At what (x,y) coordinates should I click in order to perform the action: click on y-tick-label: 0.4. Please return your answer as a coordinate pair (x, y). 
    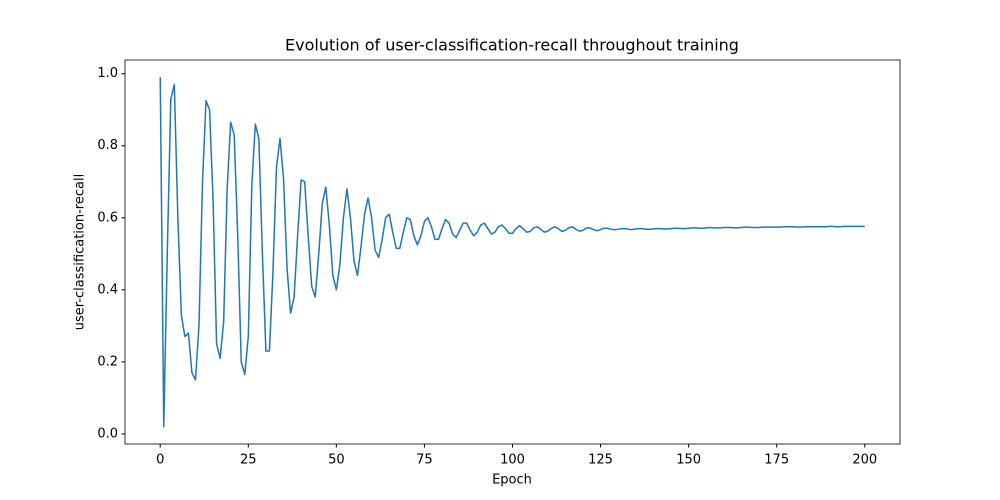
    Looking at the image, I should click on (107, 289).